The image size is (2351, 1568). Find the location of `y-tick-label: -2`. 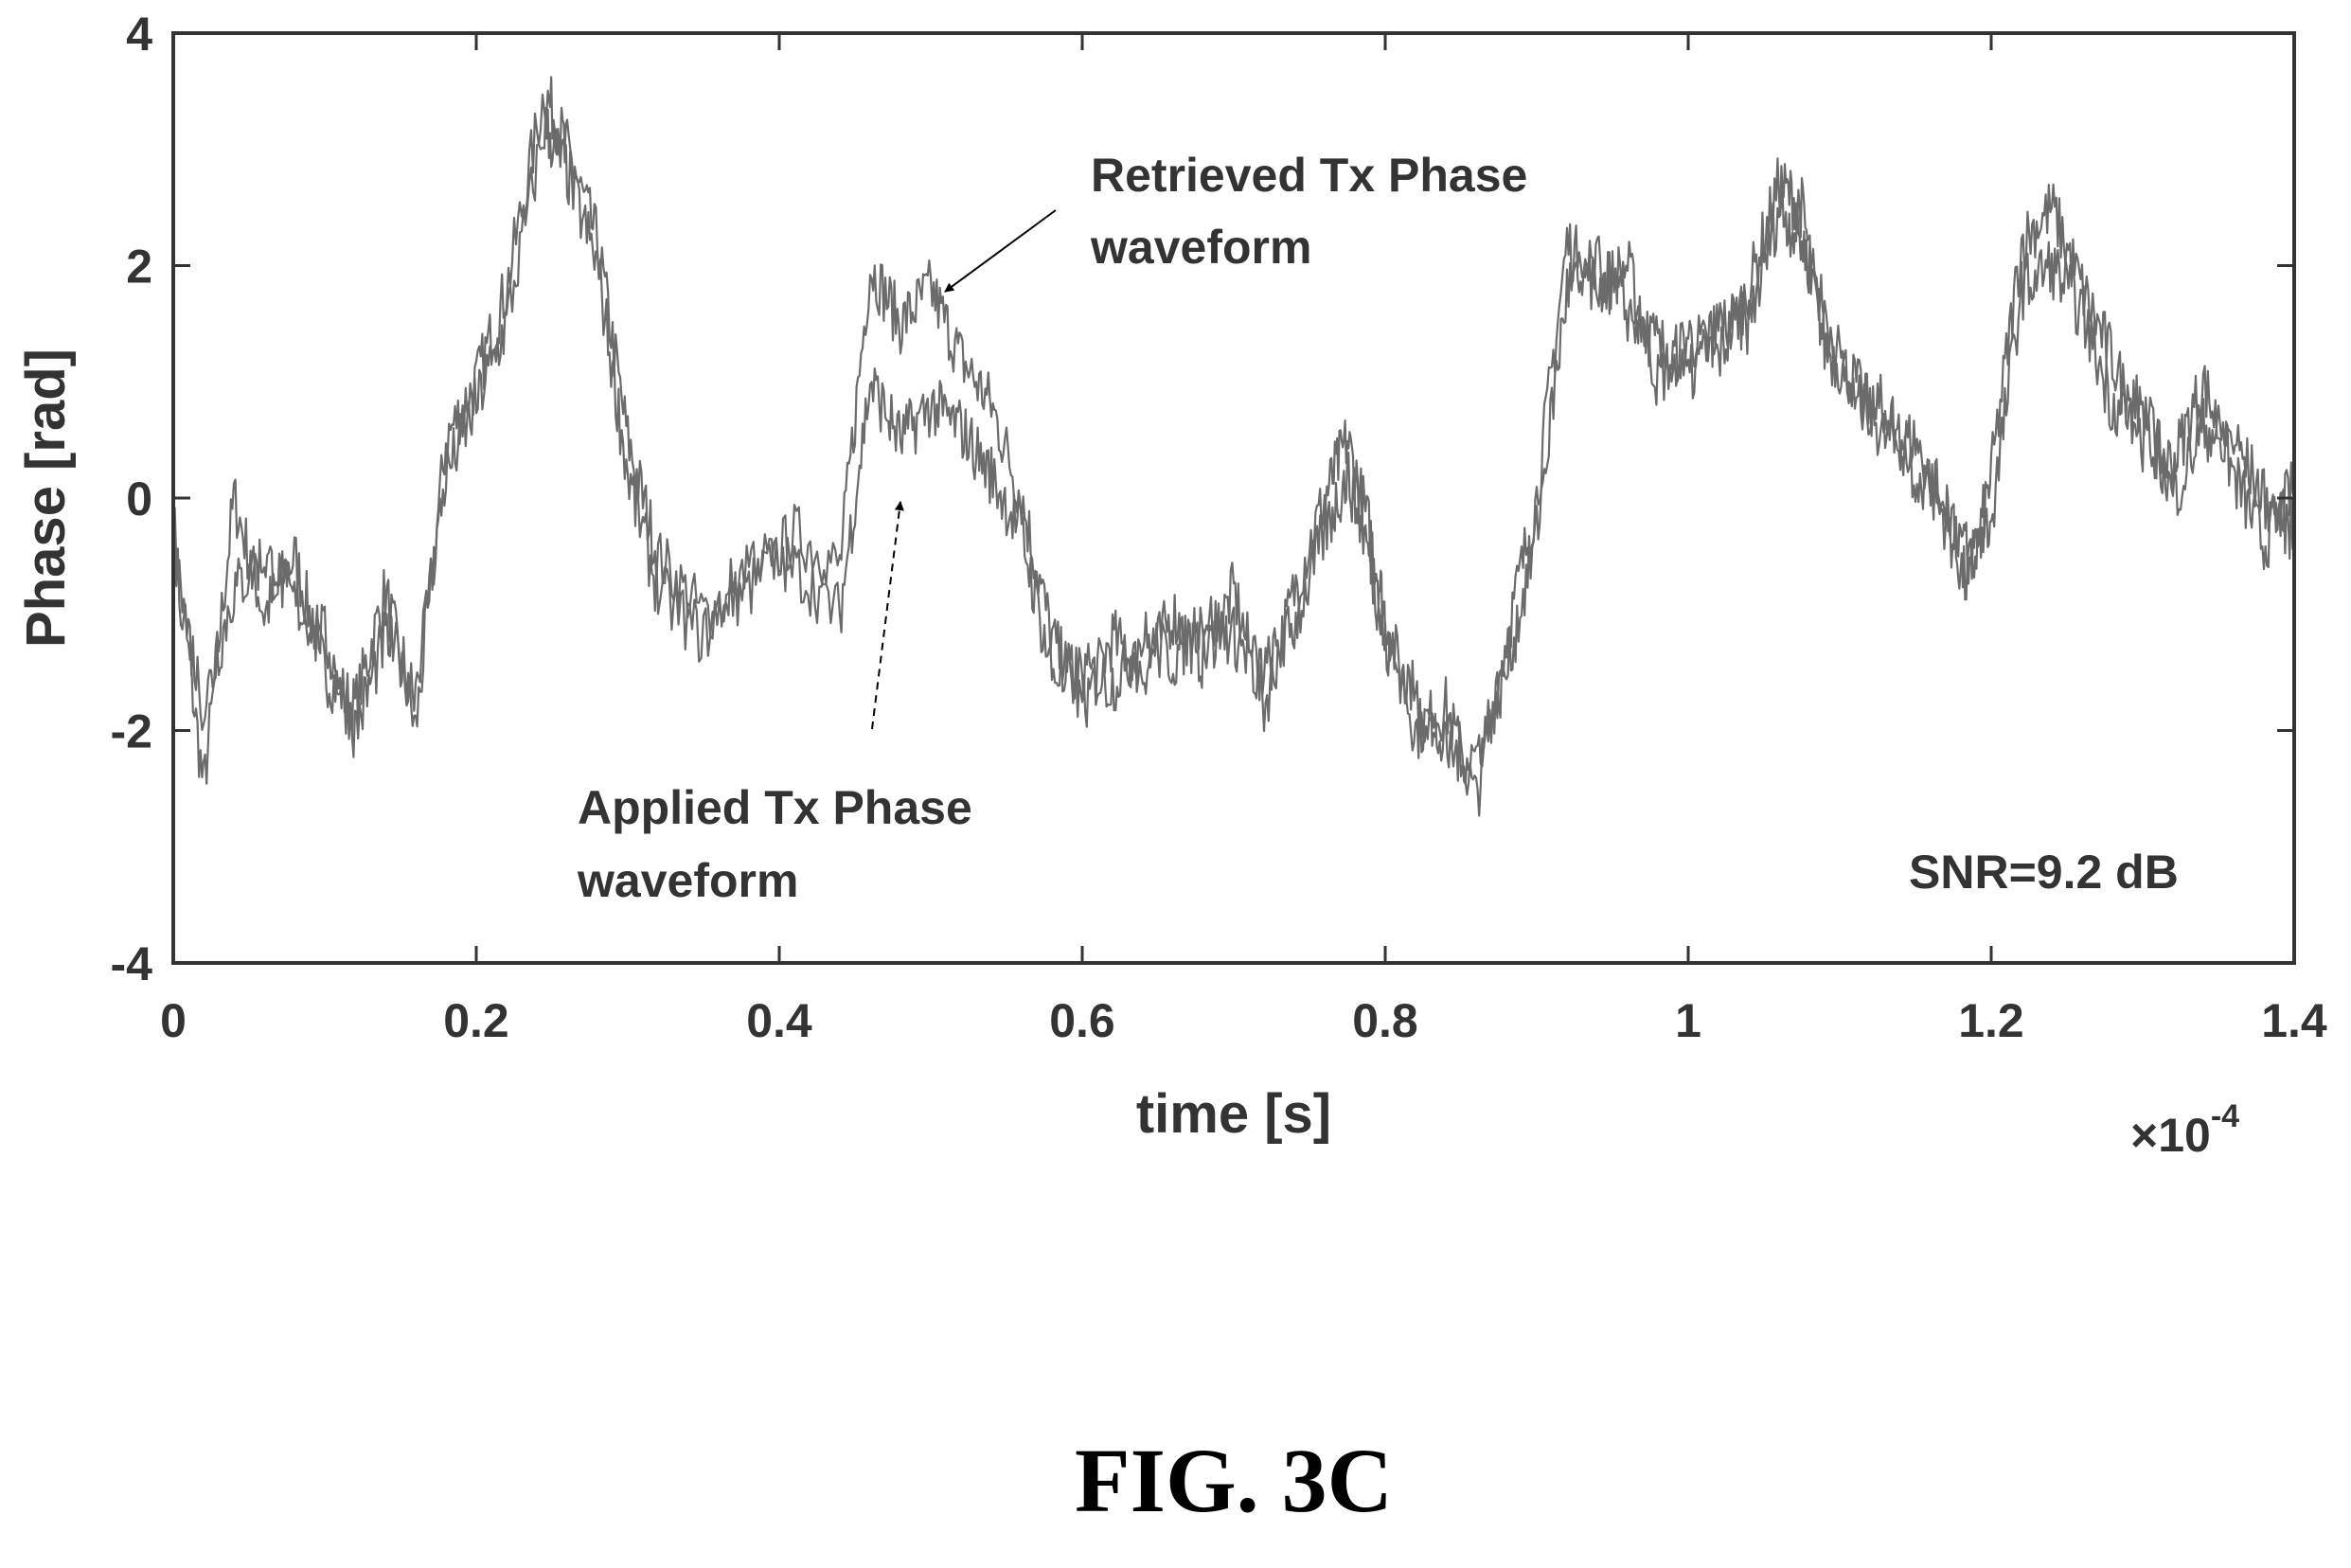

y-tick-label: -2 is located at coordinates (131, 731).